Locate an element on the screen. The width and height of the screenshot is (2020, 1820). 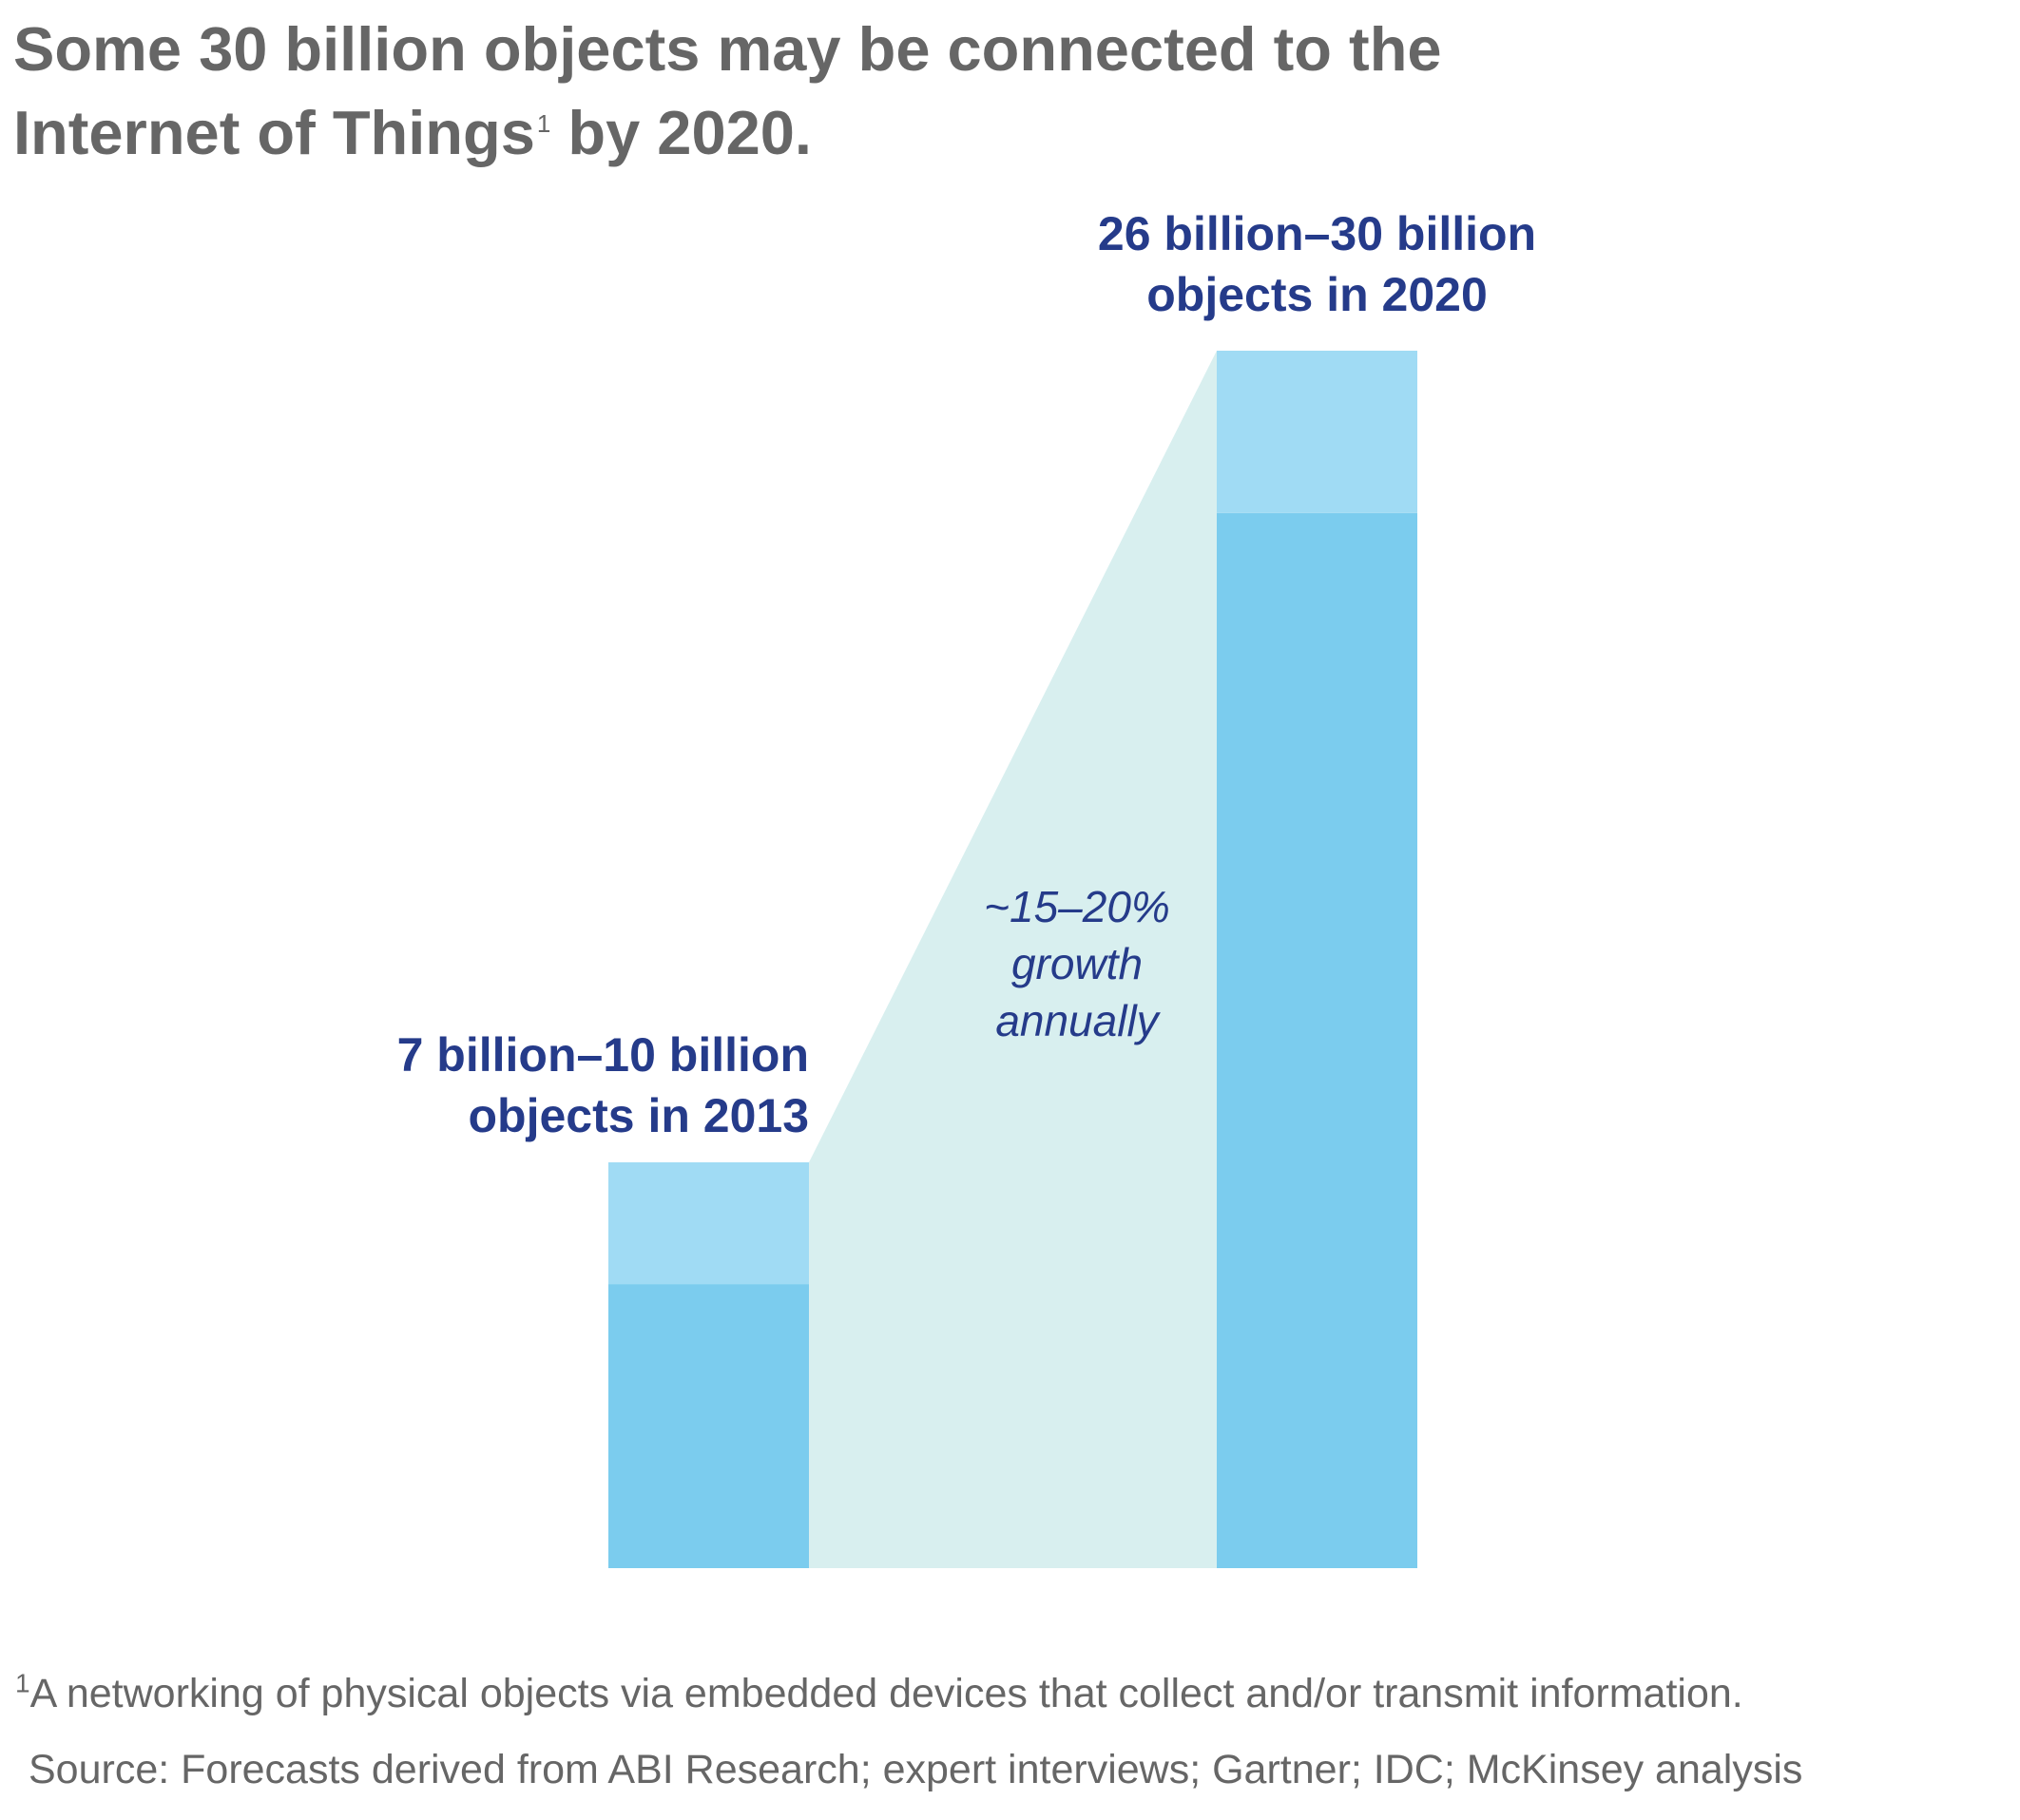
title-line-2: Internet of Things is located at coordinates (274, 132).